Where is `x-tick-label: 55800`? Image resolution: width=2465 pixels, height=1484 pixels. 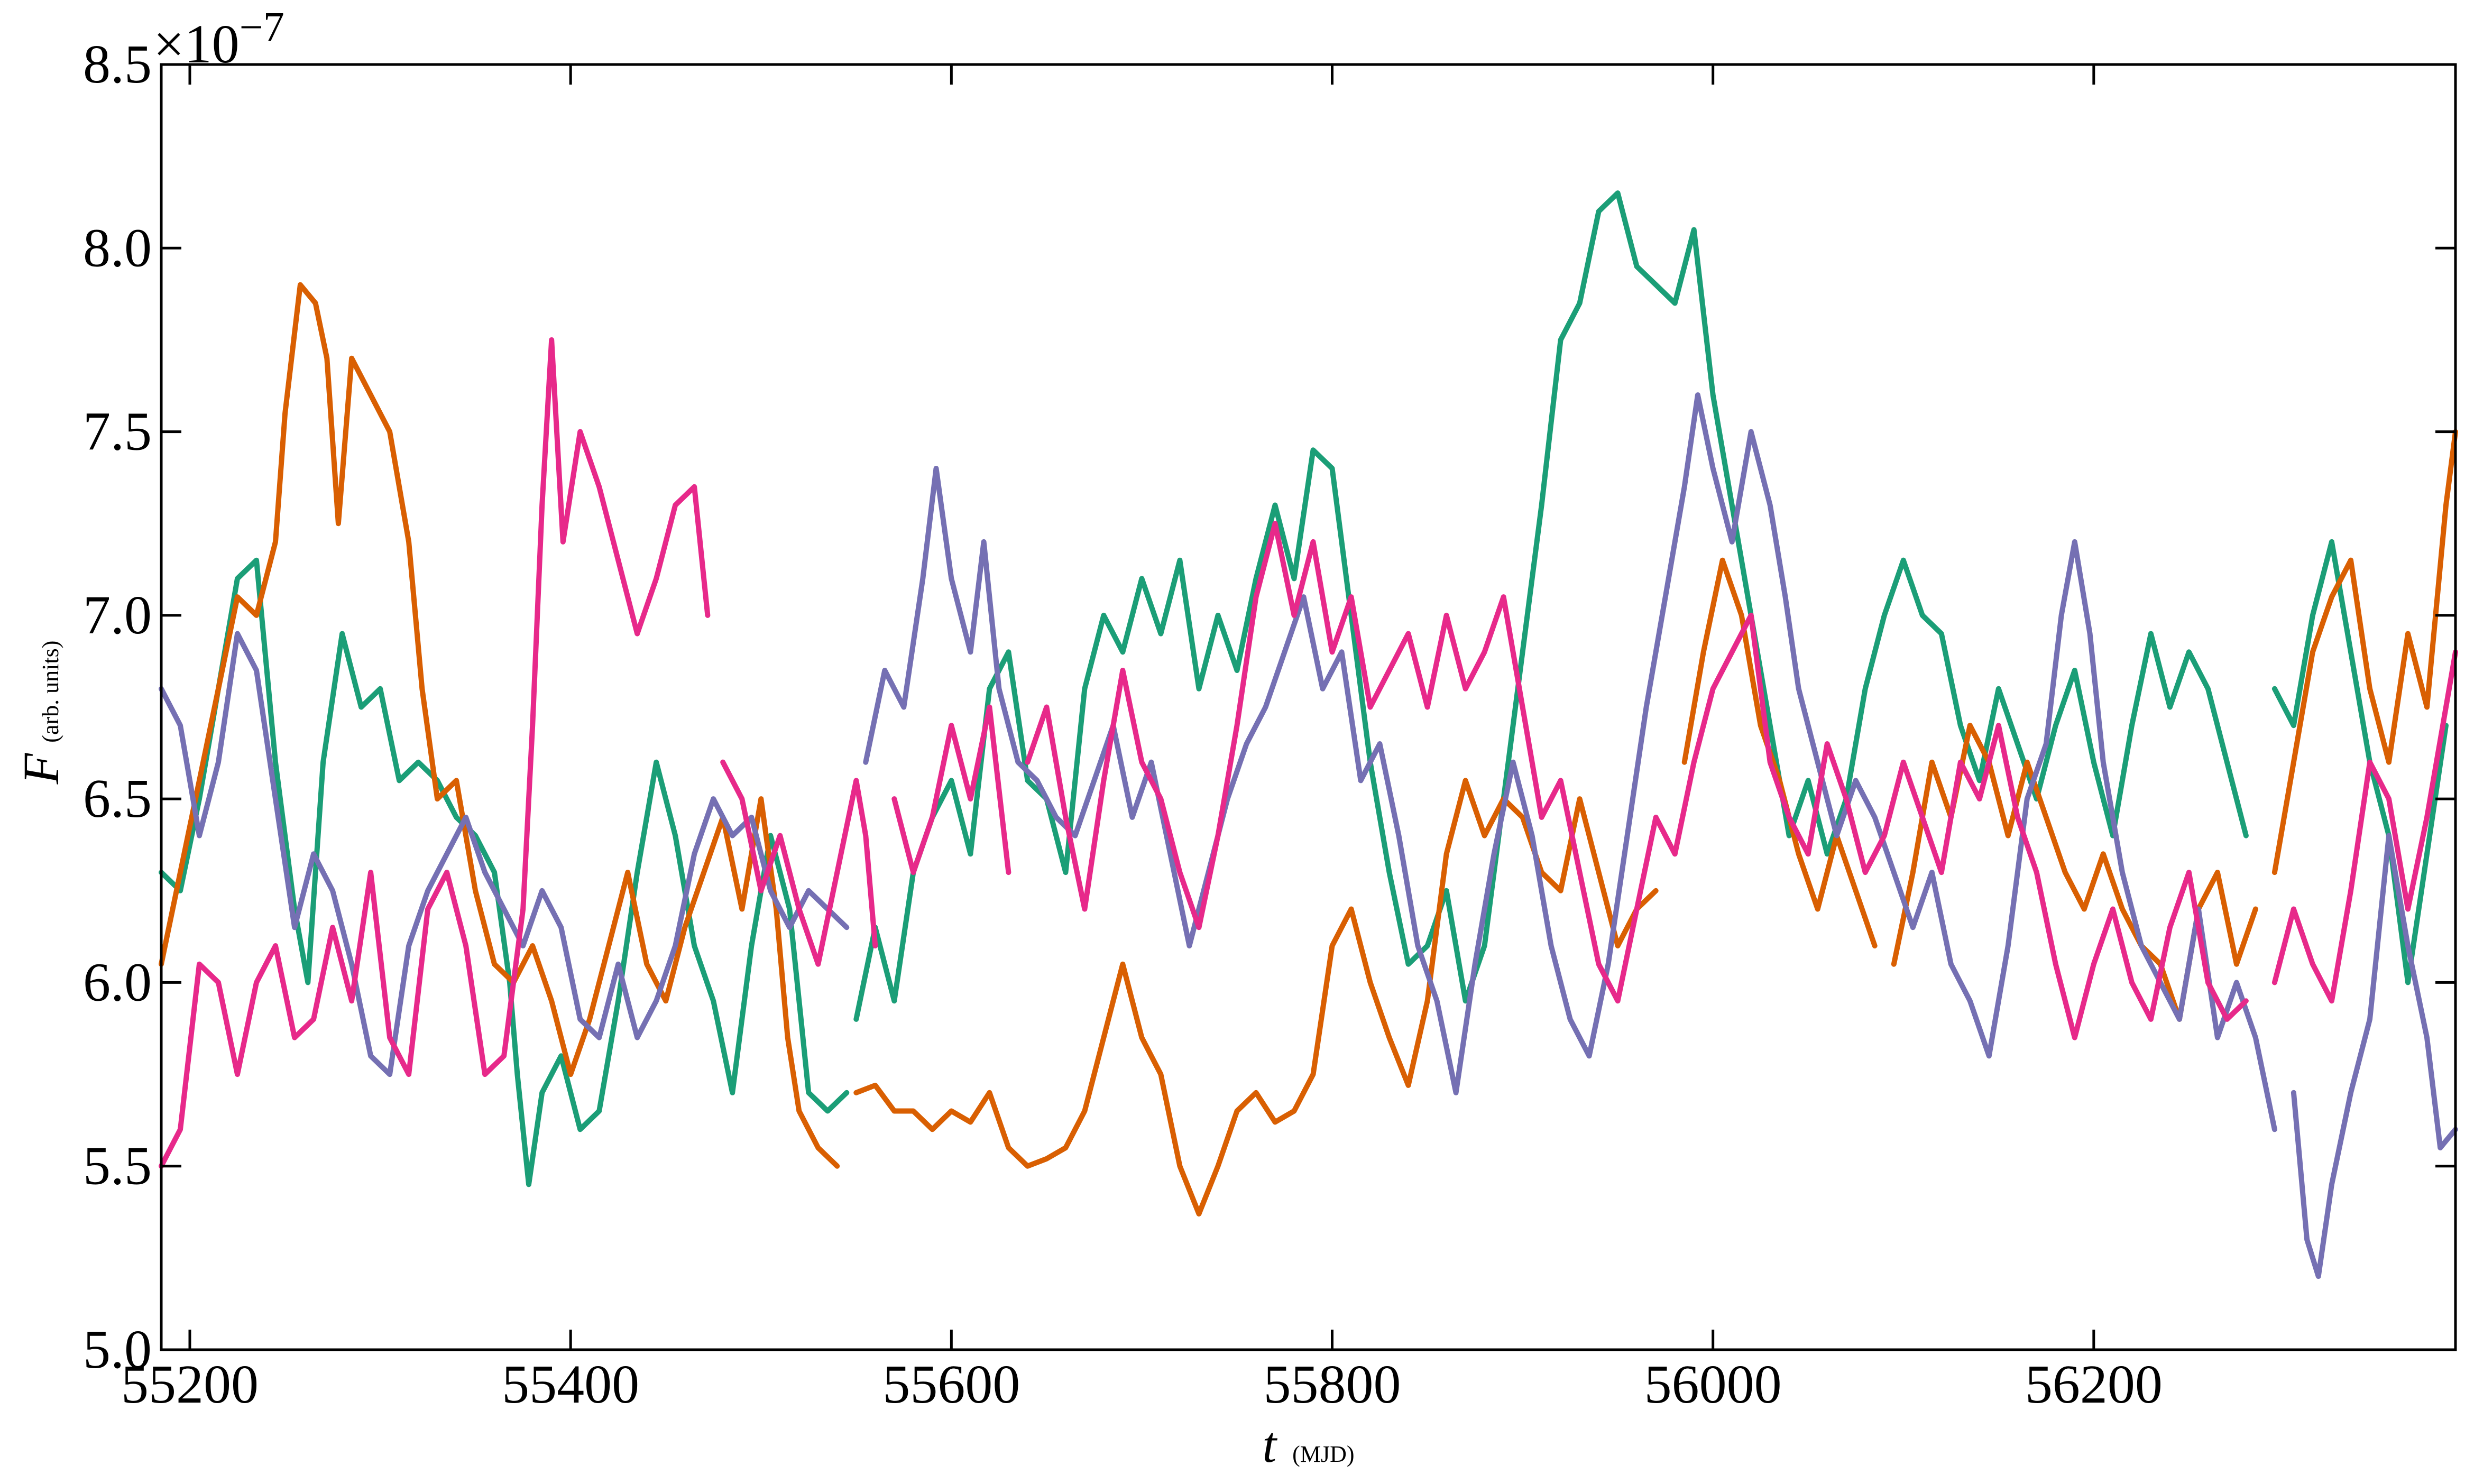
x-tick-label: 55800 is located at coordinates (1332, 1385).